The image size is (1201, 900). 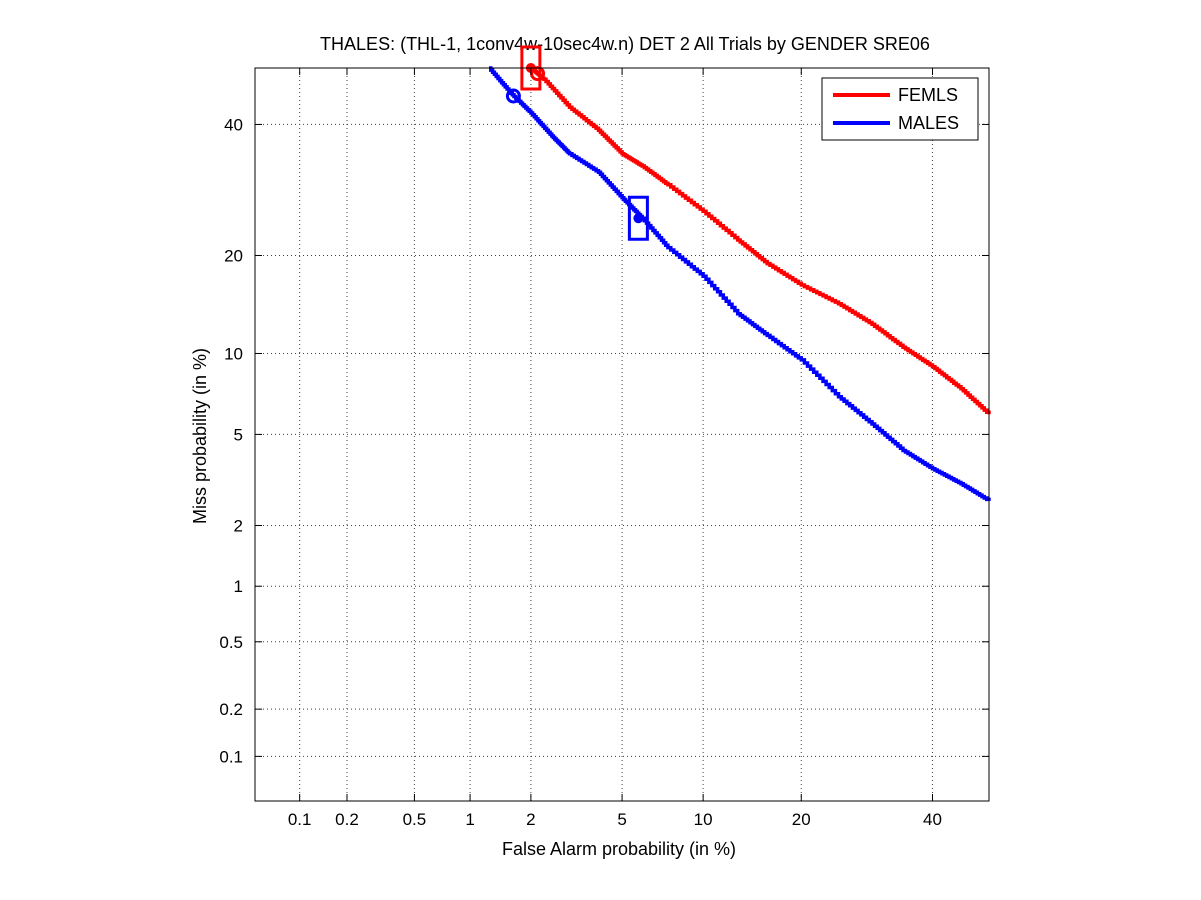 What do you see at coordinates (233, 255) in the screenshot?
I see `y-tick-label: 20` at bounding box center [233, 255].